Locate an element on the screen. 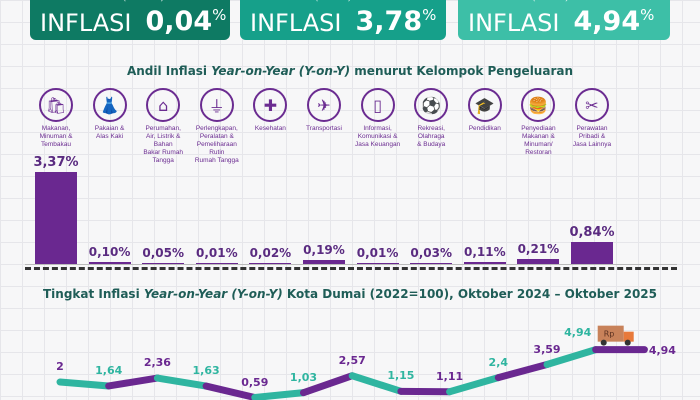 The height and width of the screenshot is (400, 700). bar-label: 0,05% is located at coordinates (163, 253).